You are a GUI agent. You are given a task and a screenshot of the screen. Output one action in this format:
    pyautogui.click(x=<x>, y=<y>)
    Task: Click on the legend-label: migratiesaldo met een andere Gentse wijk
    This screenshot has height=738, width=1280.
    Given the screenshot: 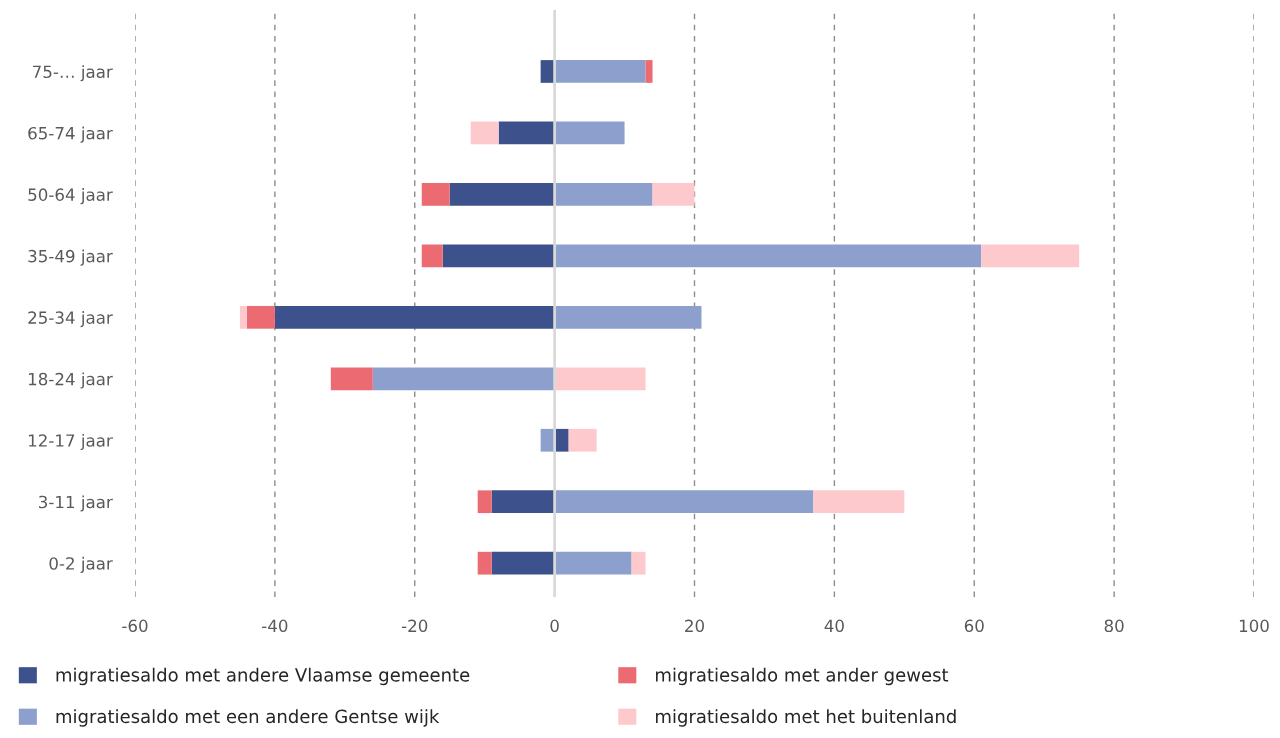 What is the action you would take?
    pyautogui.click(x=248, y=718)
    